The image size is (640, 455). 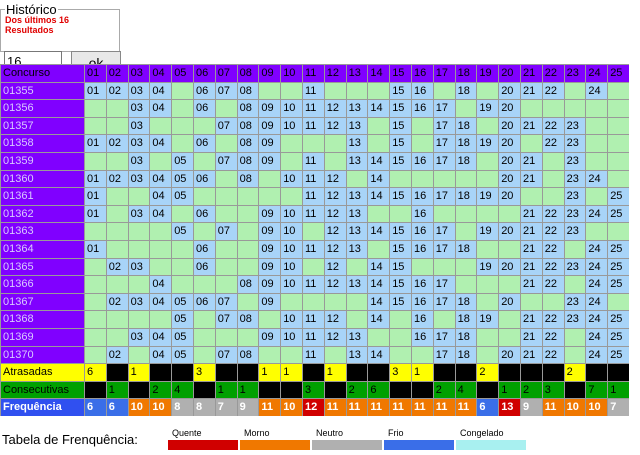 I want to click on cell: 01361, so click(x=42, y=196).